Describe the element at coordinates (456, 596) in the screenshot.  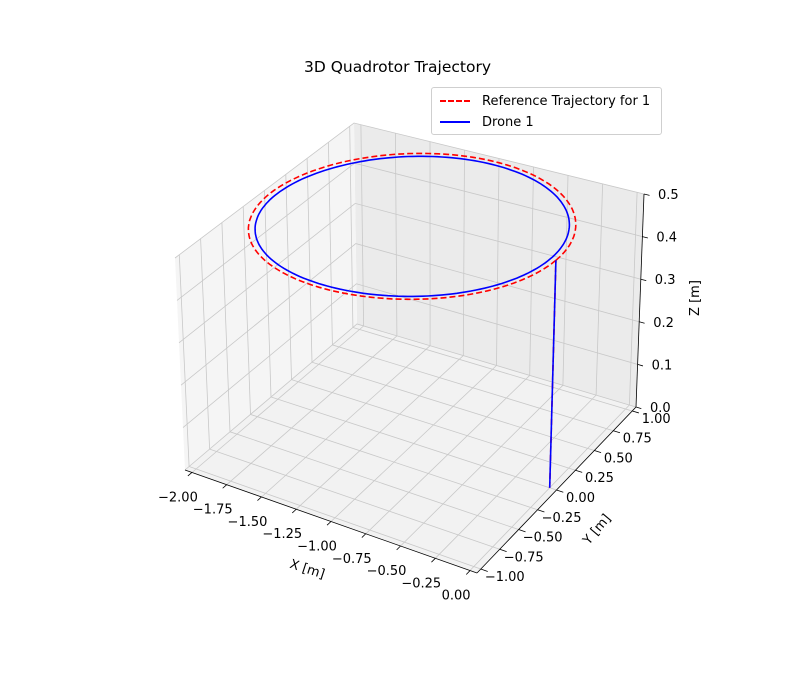
I see `x-tick-label: 0.00` at that location.